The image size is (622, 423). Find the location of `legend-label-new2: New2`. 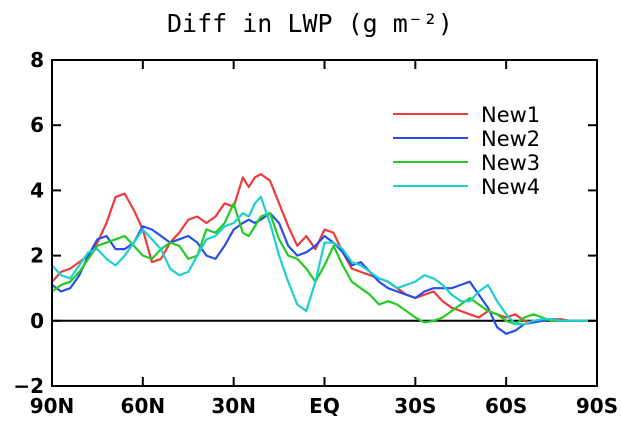

legend-label-new2: New2 is located at coordinates (510, 139).